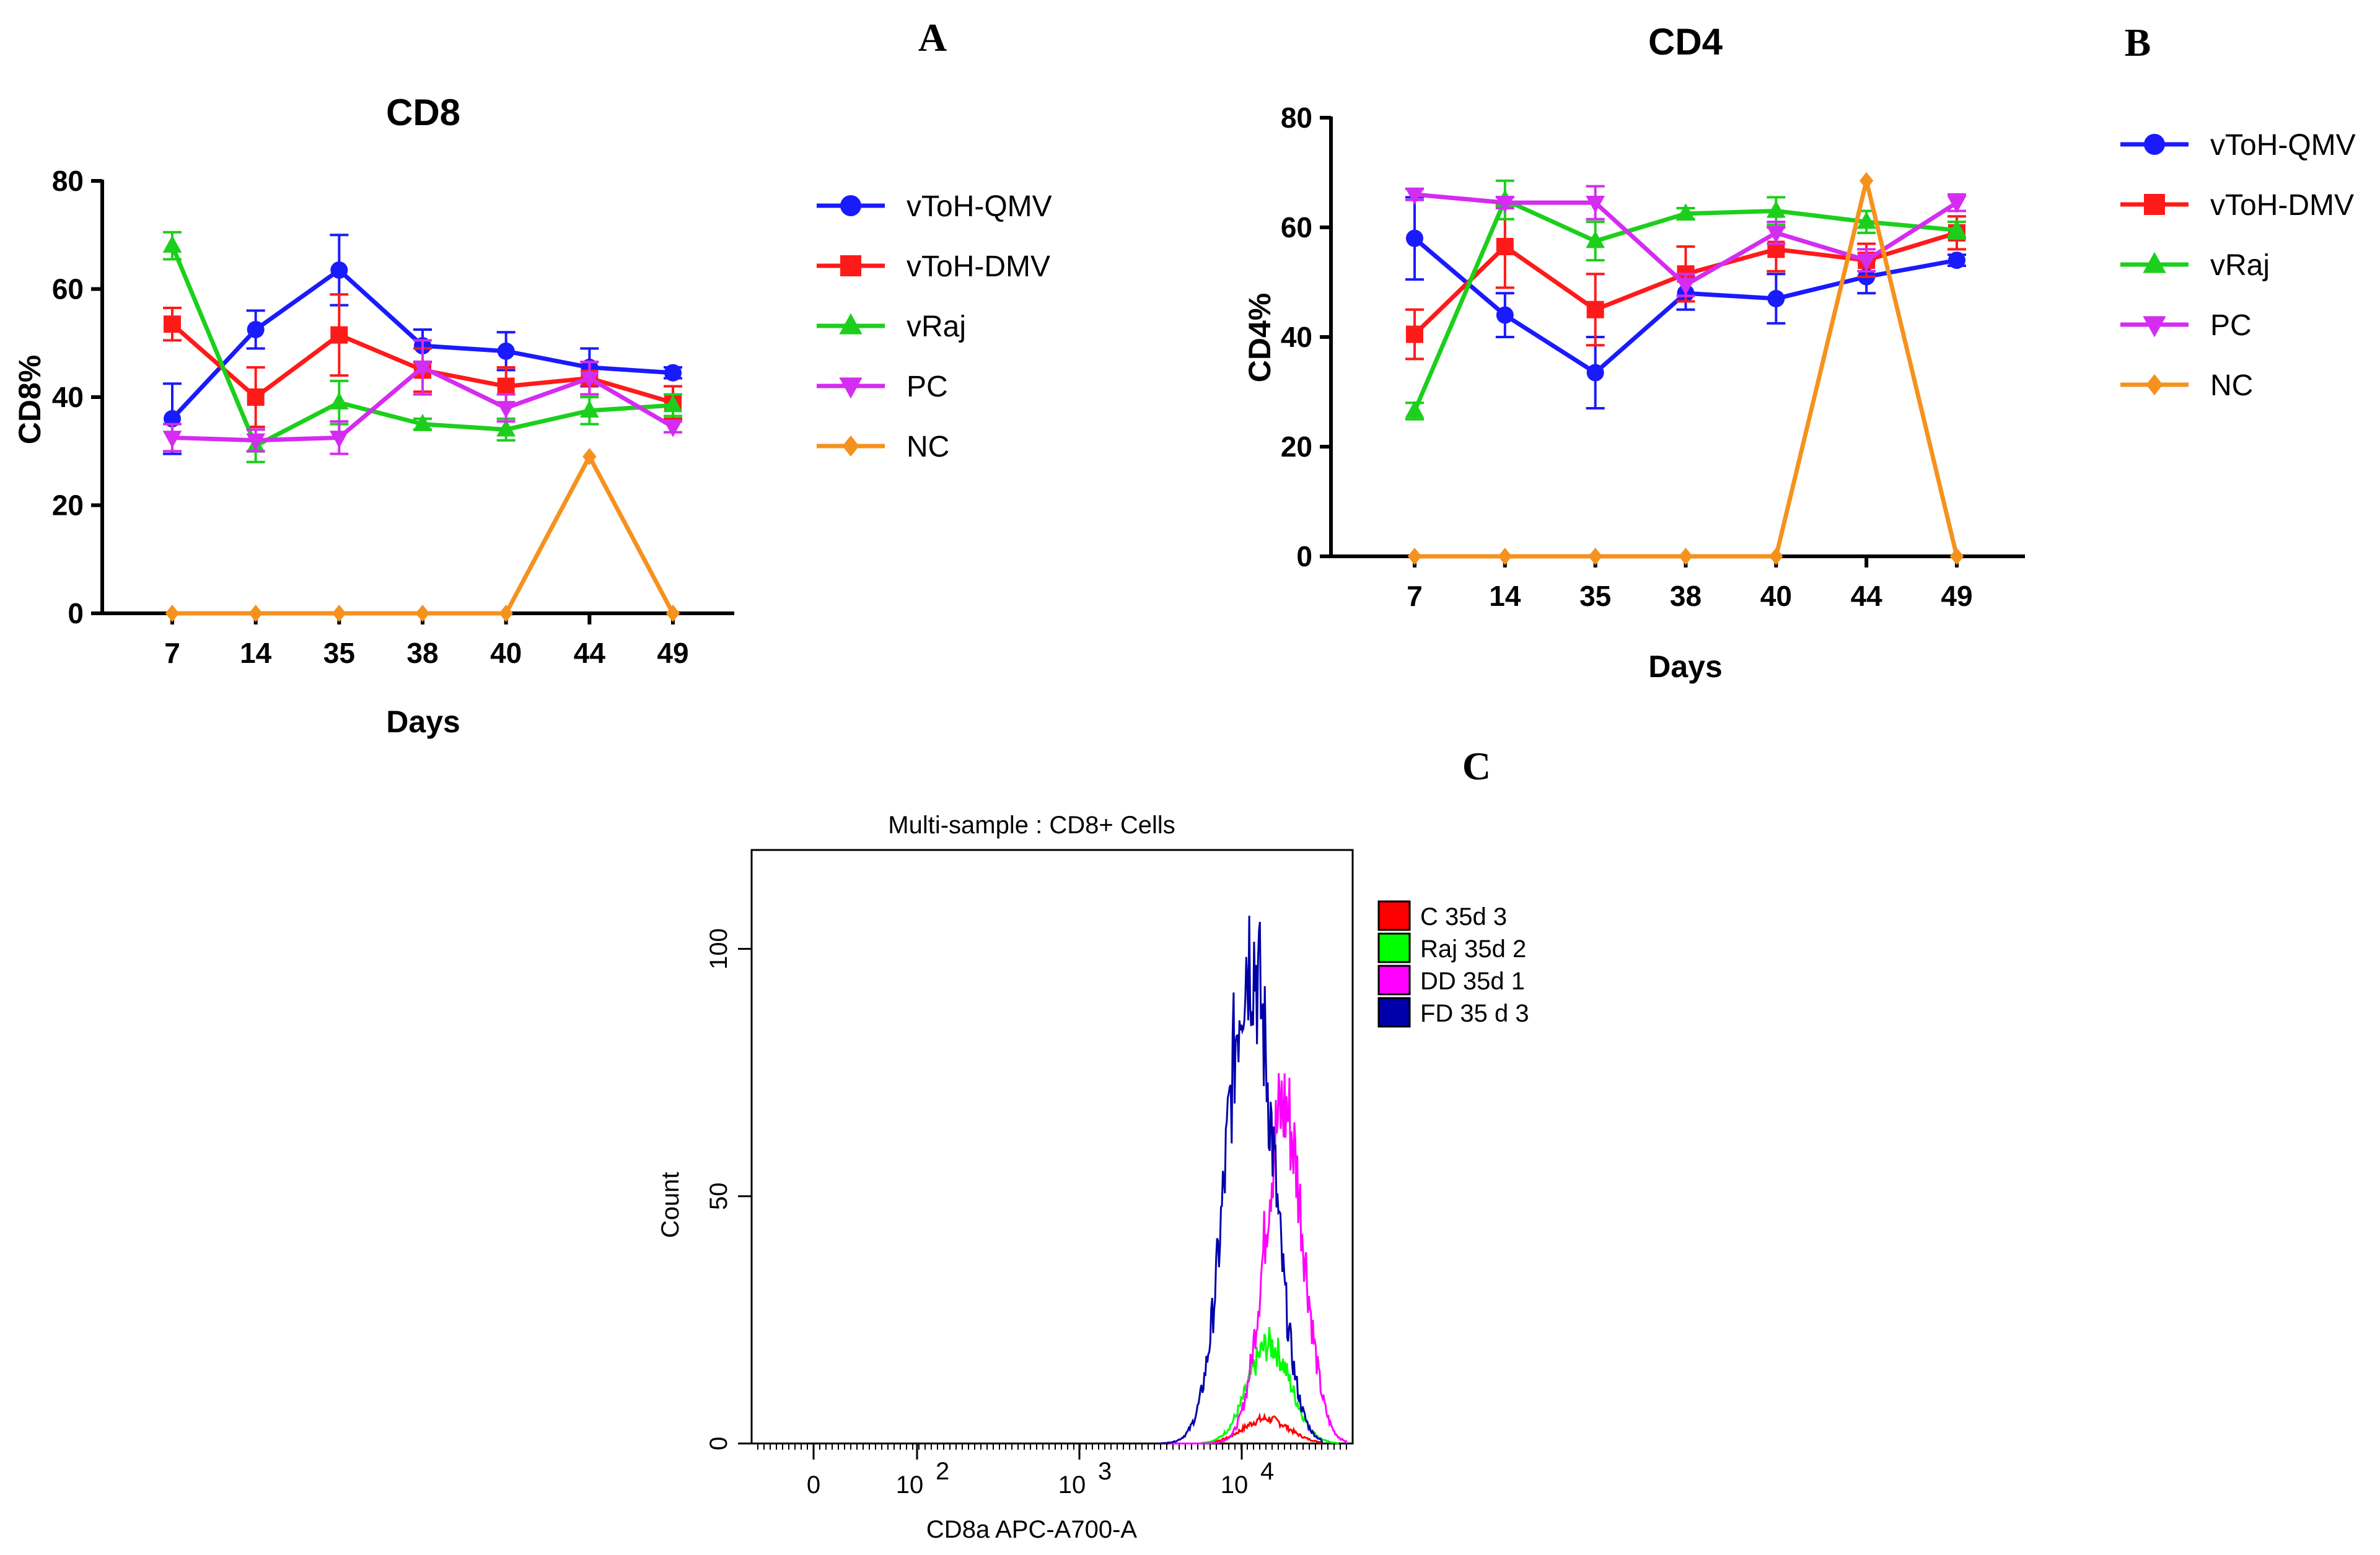 This screenshot has height=1555, width=2380. What do you see at coordinates (2283, 146) in the screenshot?
I see `legend-label: vToH-QMV` at bounding box center [2283, 146].